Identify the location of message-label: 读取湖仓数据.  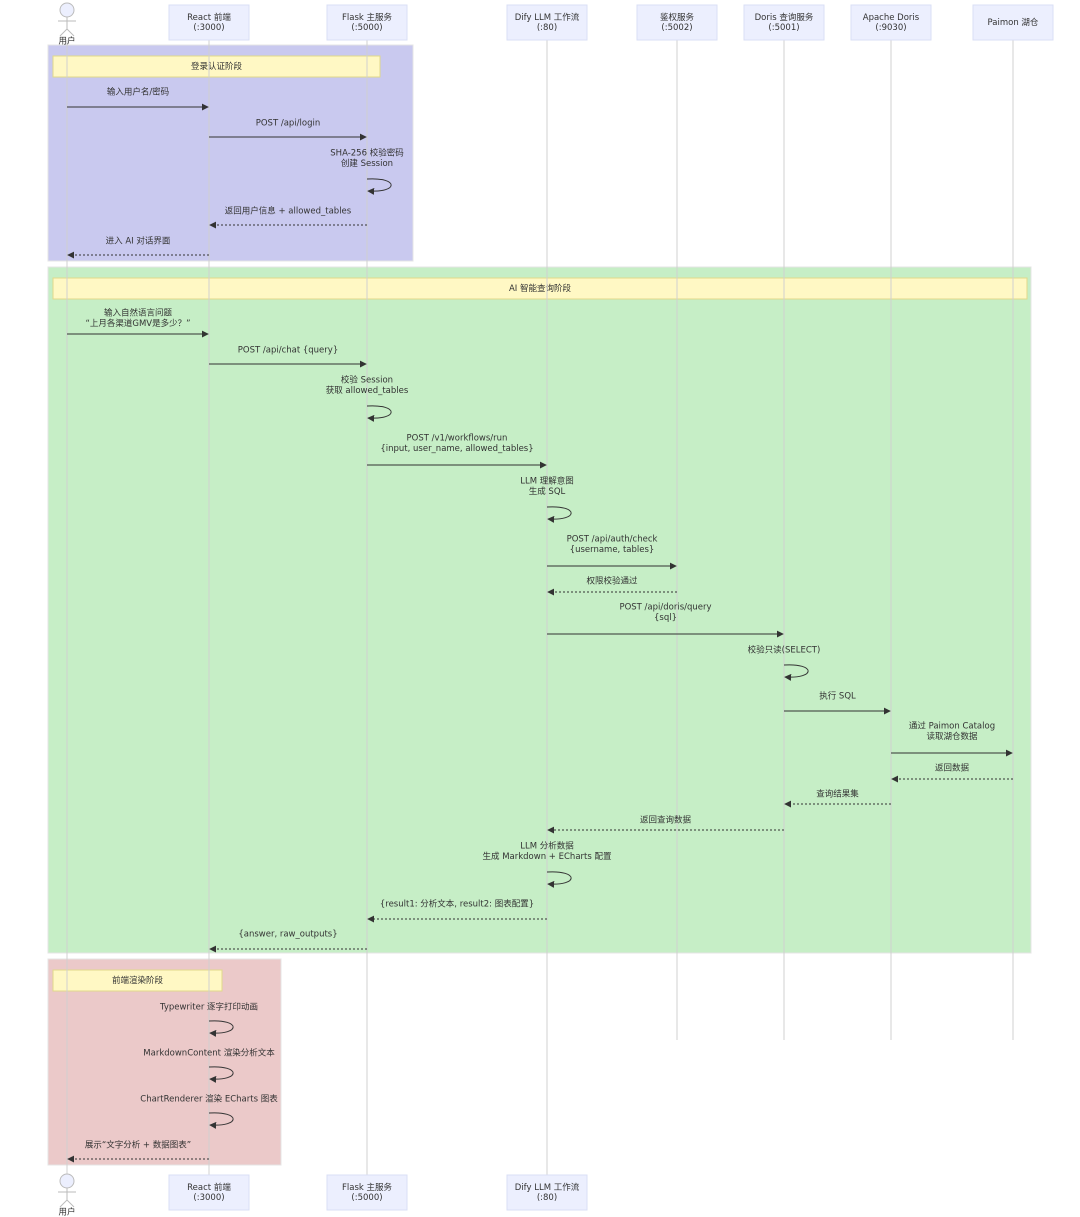
(952, 736).